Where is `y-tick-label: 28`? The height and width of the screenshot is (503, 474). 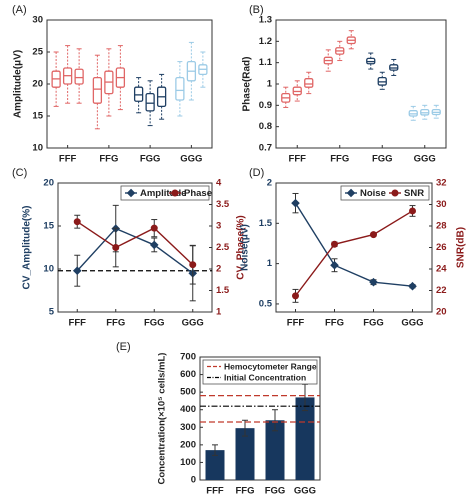
y-tick-label: 28 is located at coordinates (441, 226).